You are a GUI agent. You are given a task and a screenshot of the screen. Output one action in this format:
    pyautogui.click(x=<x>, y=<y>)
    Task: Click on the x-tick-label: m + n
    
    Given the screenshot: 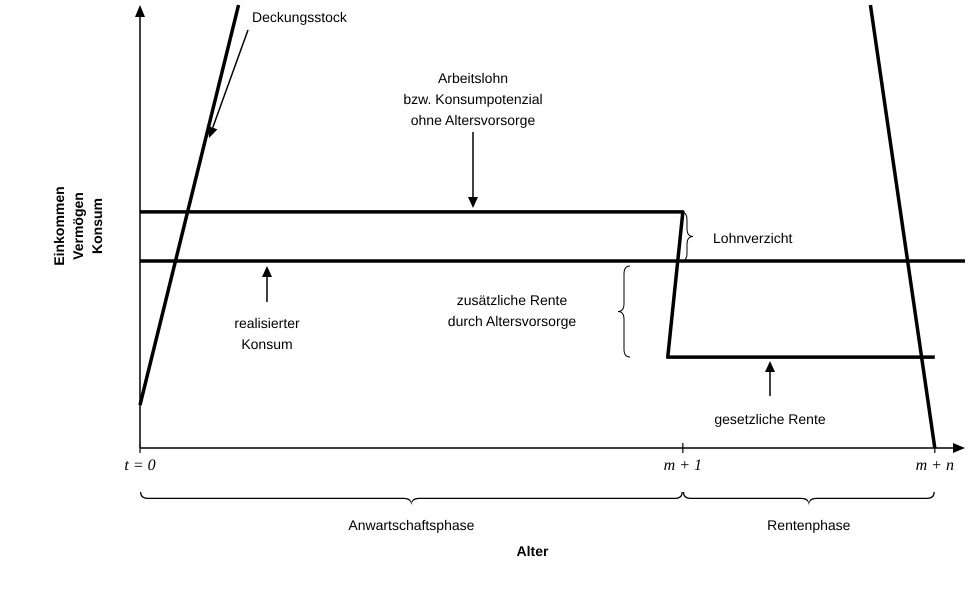 What is the action you would take?
    pyautogui.click(x=935, y=465)
    